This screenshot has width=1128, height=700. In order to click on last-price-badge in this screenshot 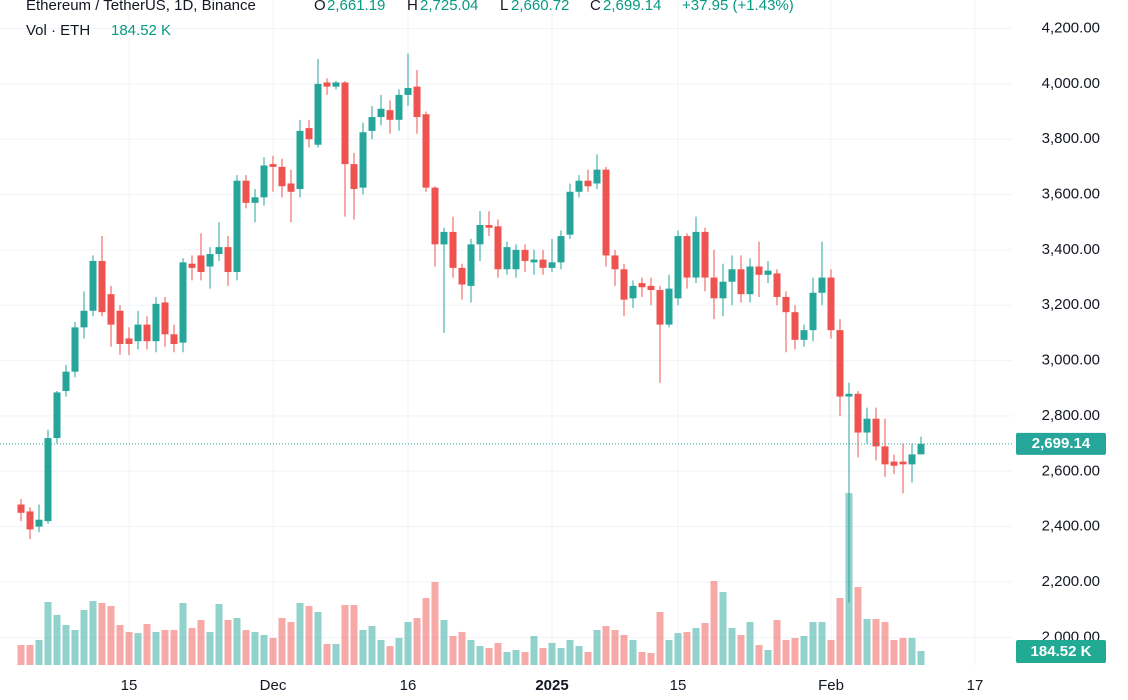, I will do `click(1061, 443)`.